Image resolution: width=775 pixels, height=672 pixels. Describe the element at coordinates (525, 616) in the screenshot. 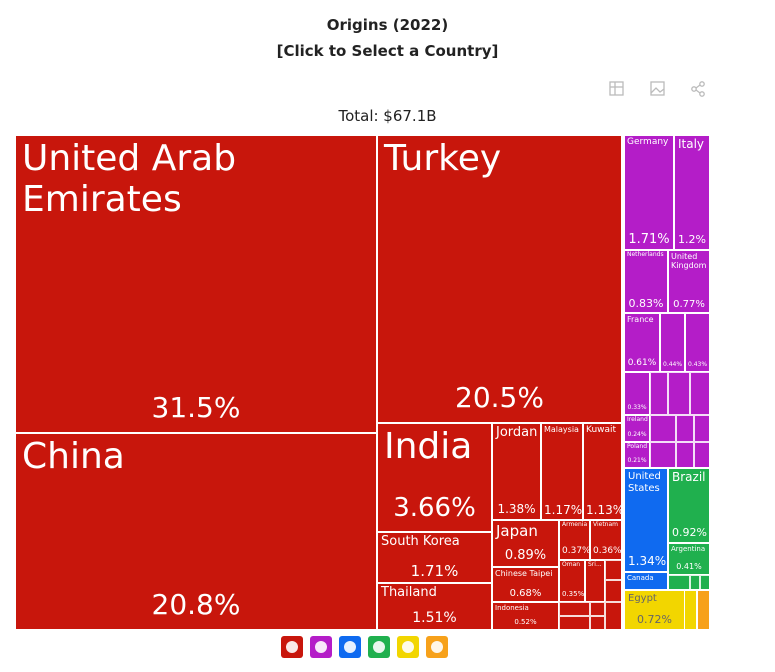

I see `treemap-cell: Indonesia 0.52%` at that location.